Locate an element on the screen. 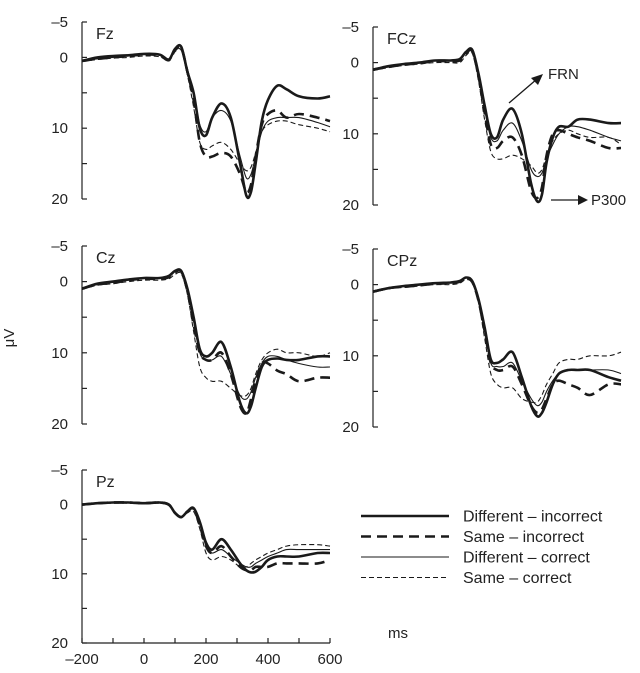 The width and height of the screenshot is (640, 673). legend-label: Same – incorrect is located at coordinates (523, 537).